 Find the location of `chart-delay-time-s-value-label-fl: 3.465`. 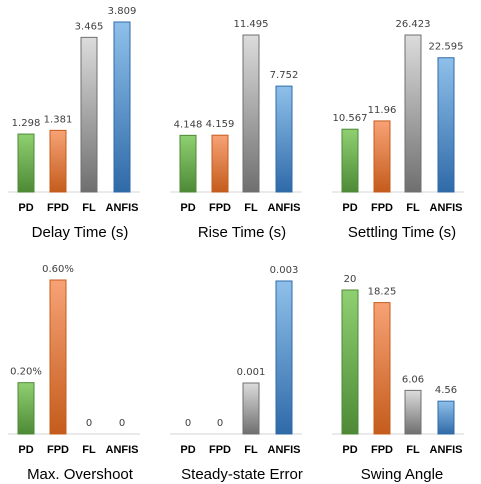

chart-delay-time-s-value-label-fl: 3.465 is located at coordinates (89, 26).